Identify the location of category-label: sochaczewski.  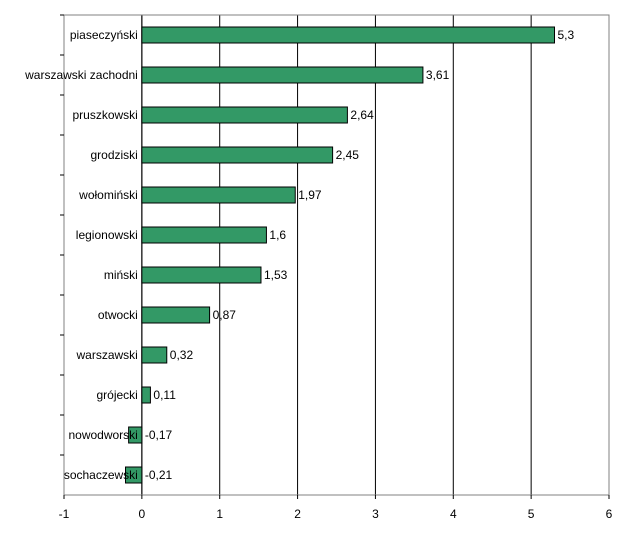
(101, 475).